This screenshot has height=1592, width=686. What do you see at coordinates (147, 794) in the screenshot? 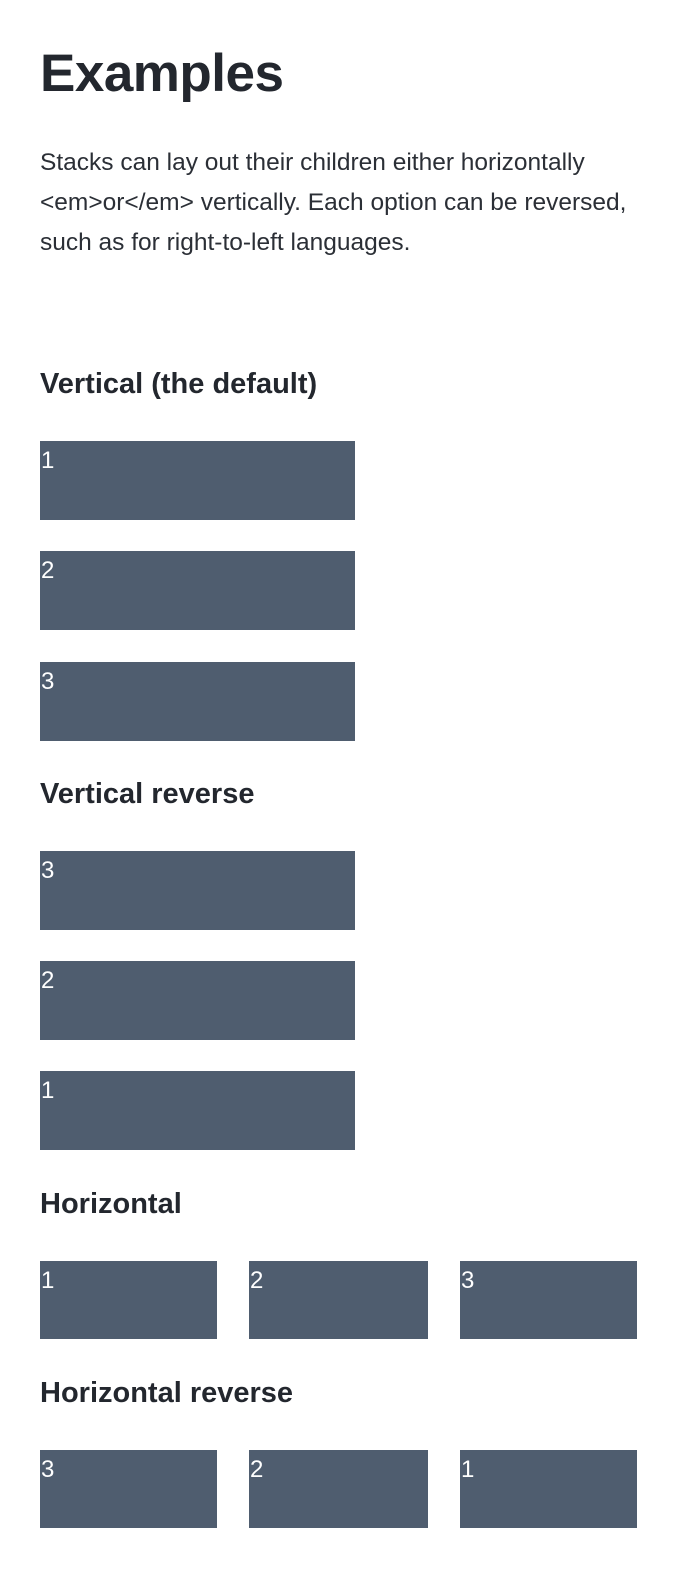
I see `section-title-vertical-reverse: Vertical reverse` at bounding box center [147, 794].